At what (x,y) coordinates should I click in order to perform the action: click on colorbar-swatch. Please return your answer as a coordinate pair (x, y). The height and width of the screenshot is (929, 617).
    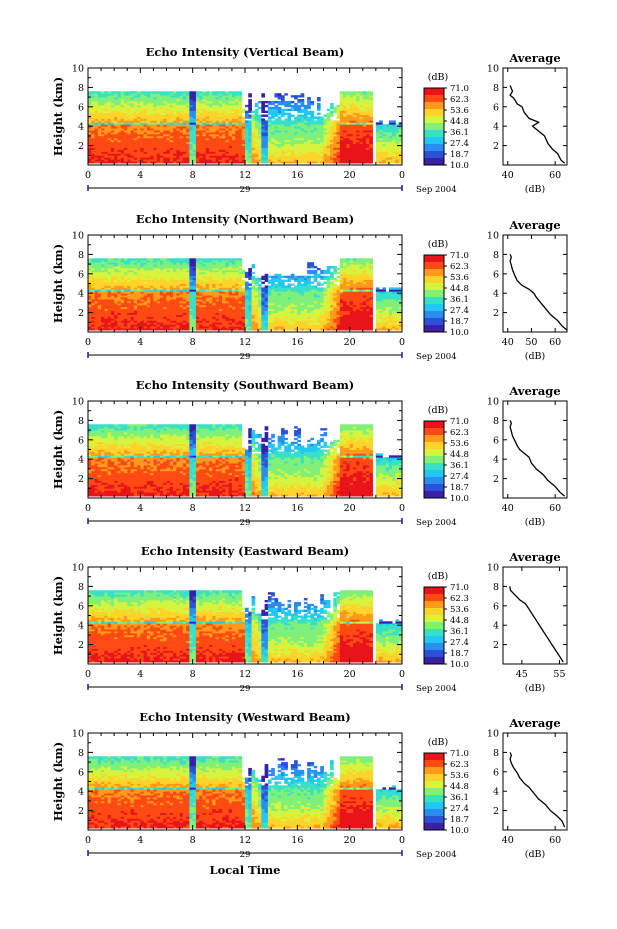
    Looking at the image, I should click on (434, 127).